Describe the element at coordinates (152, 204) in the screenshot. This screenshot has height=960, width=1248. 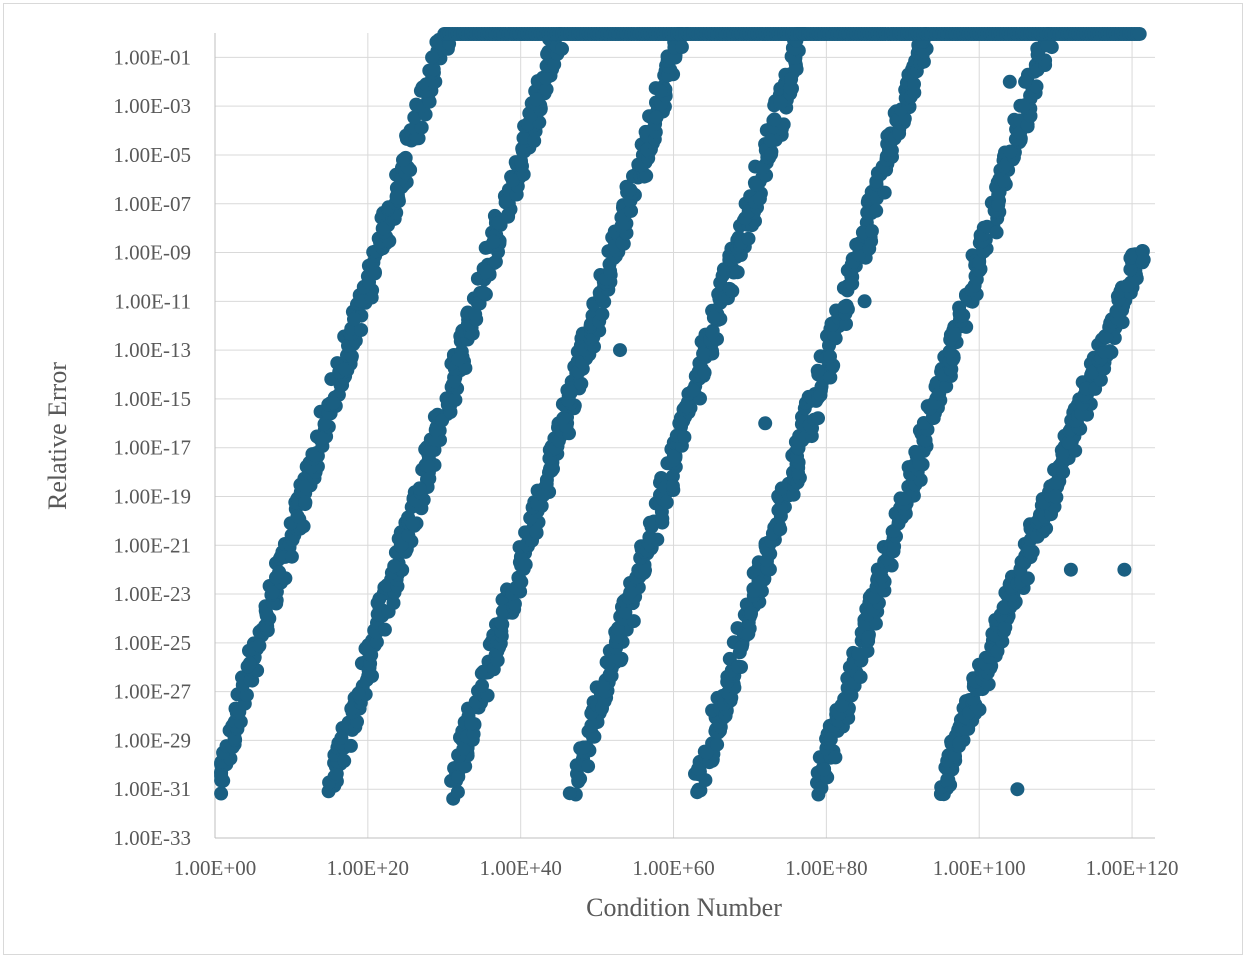
I see `y-tick-label: 1.00E-07` at that location.